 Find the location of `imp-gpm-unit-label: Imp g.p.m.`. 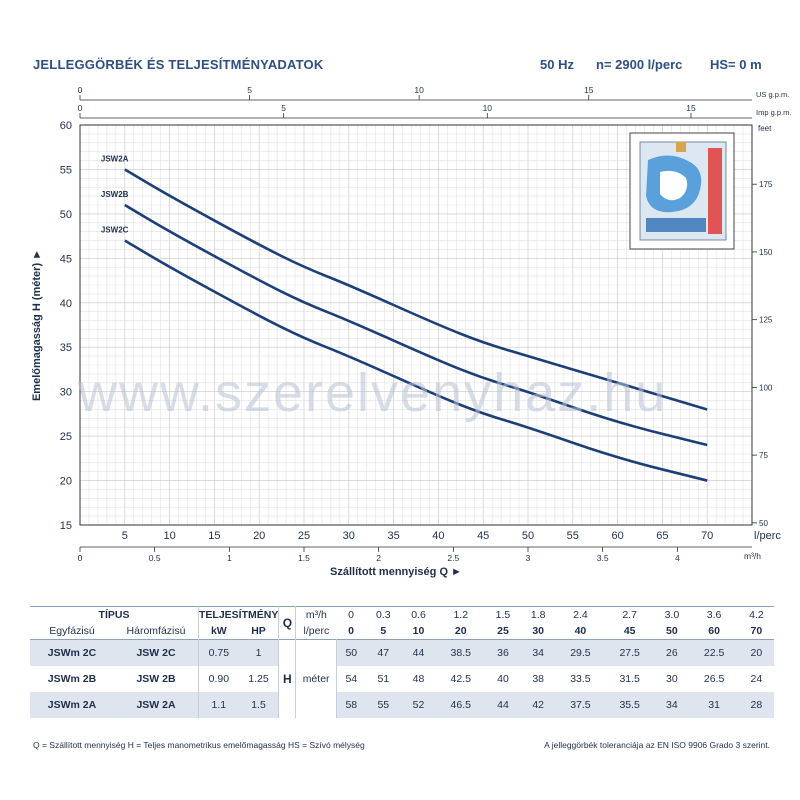

imp-gpm-unit-label: Imp g.p.m. is located at coordinates (773, 112).